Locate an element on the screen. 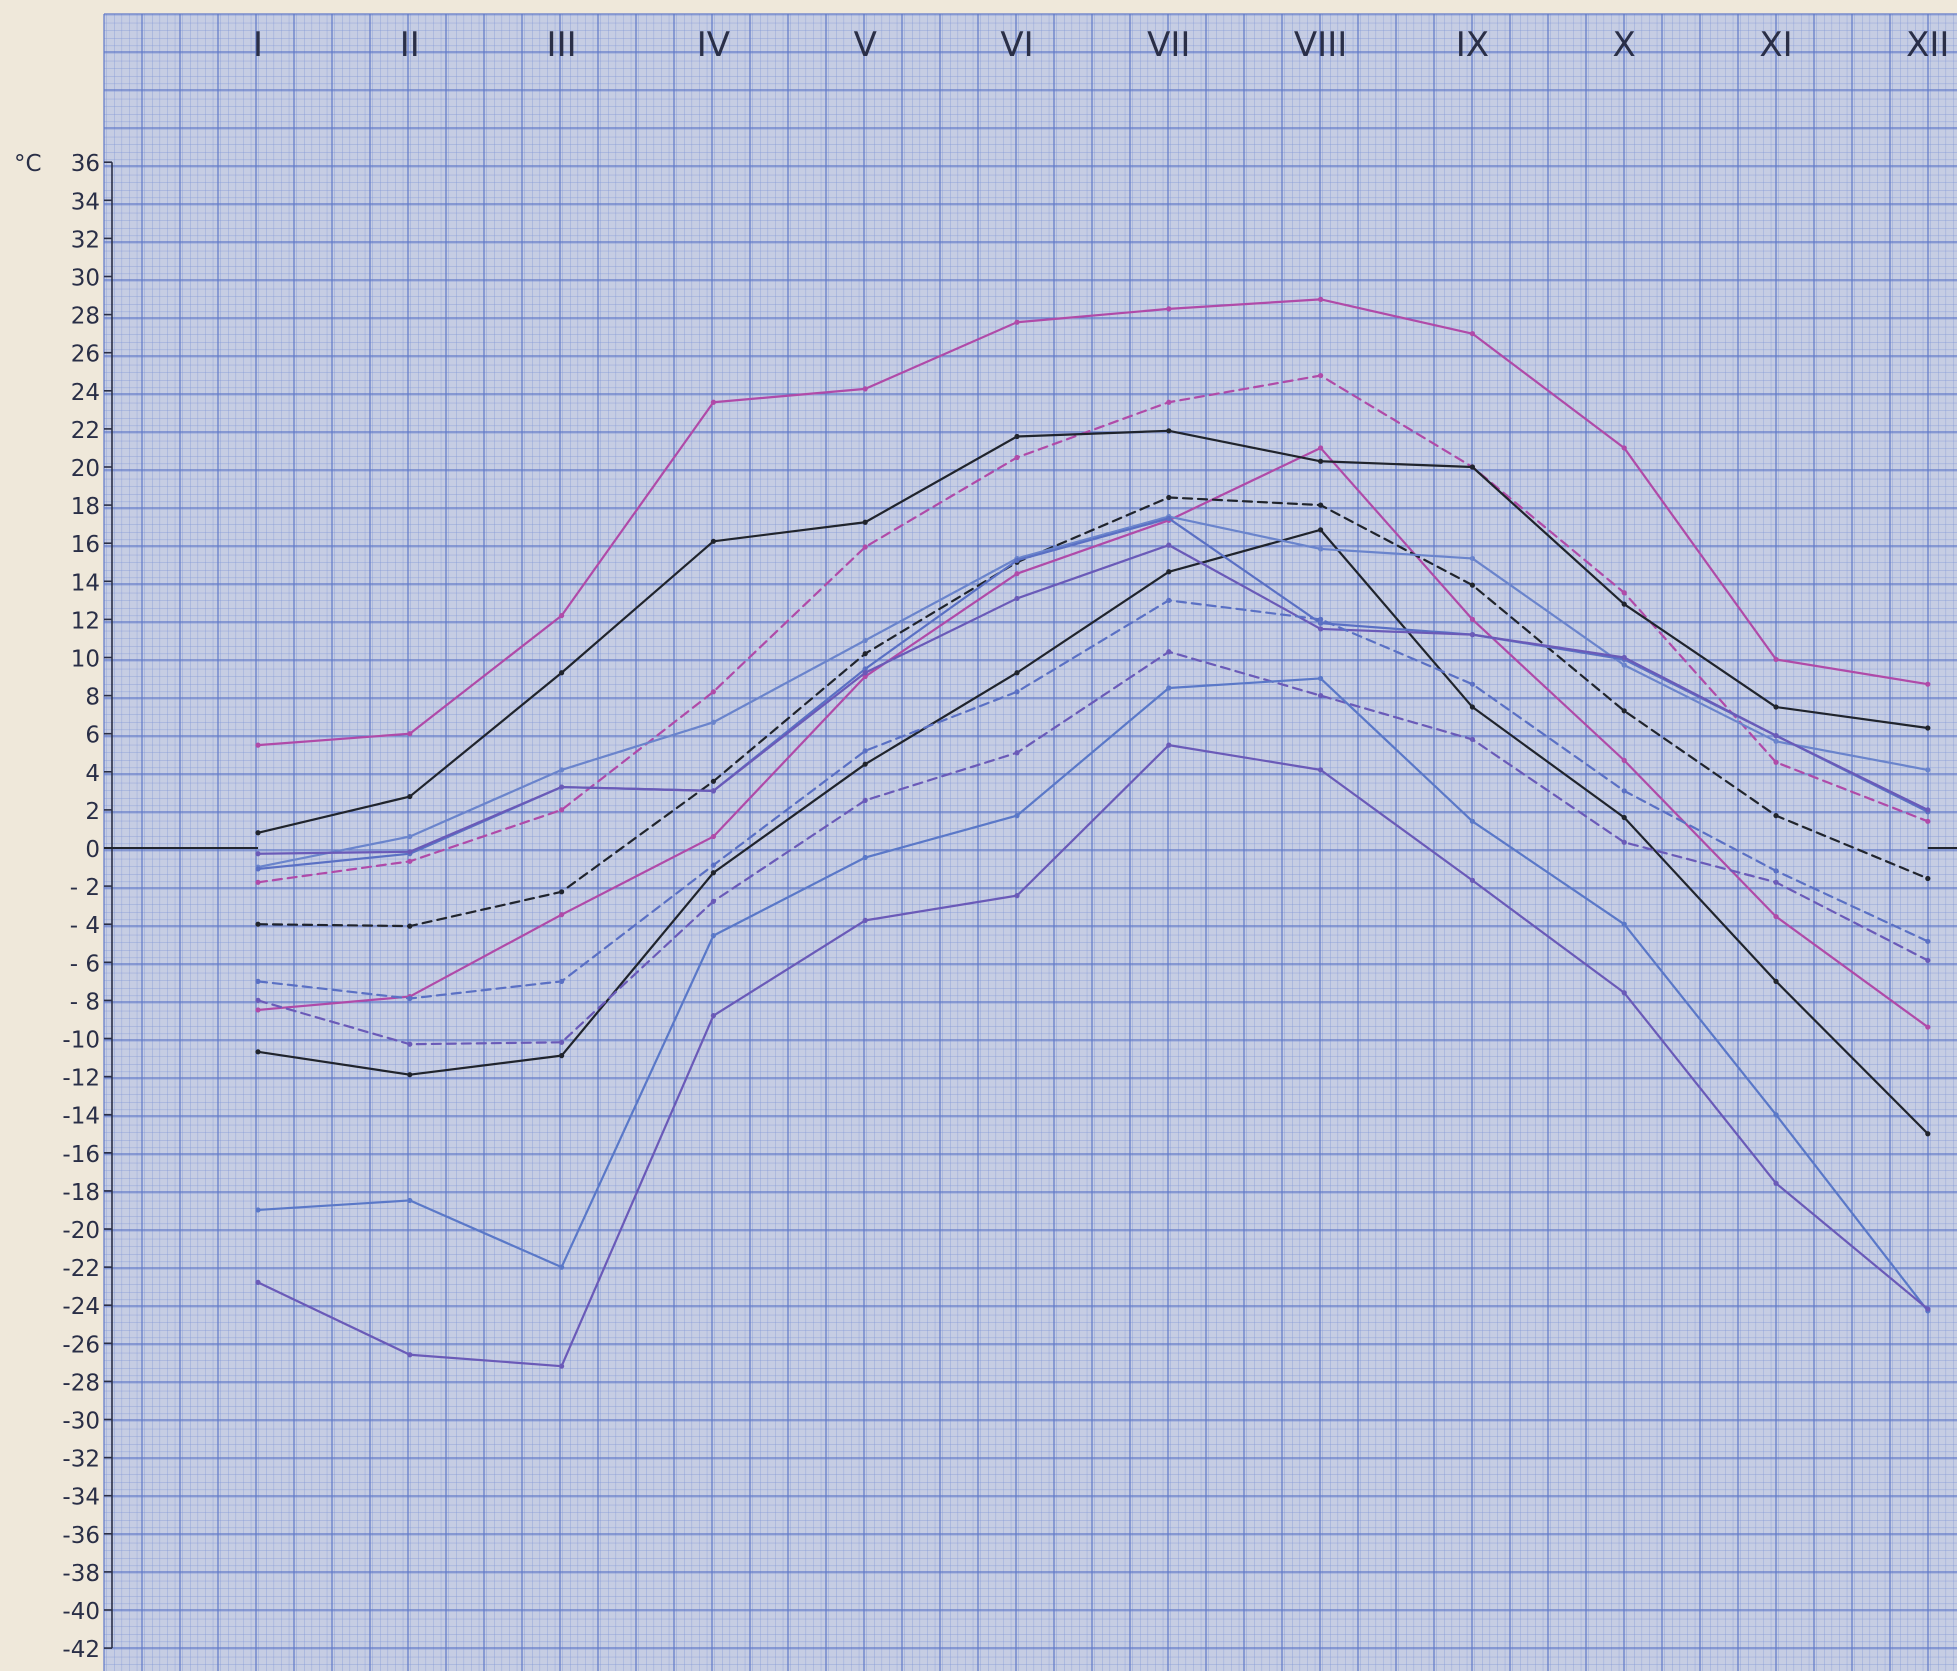  y-tick-label: 34 is located at coordinates (85, 202).